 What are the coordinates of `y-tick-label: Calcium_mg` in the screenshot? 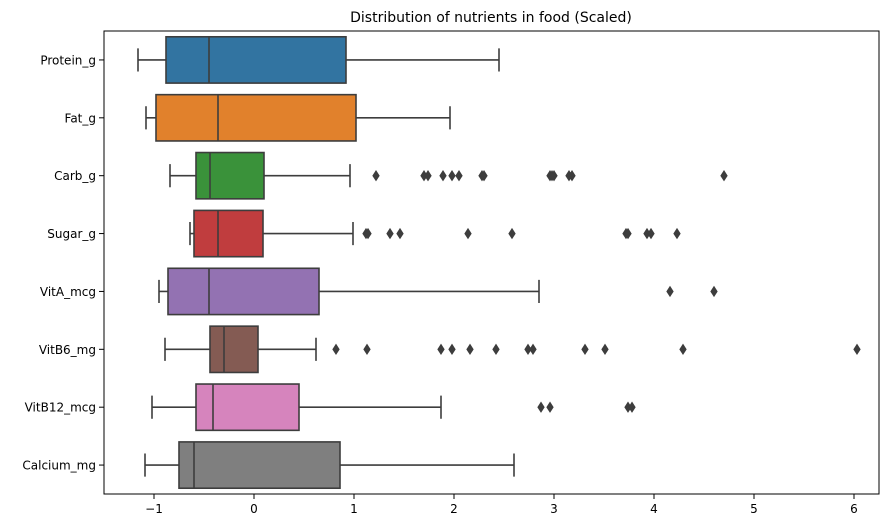 It's located at (59, 466).